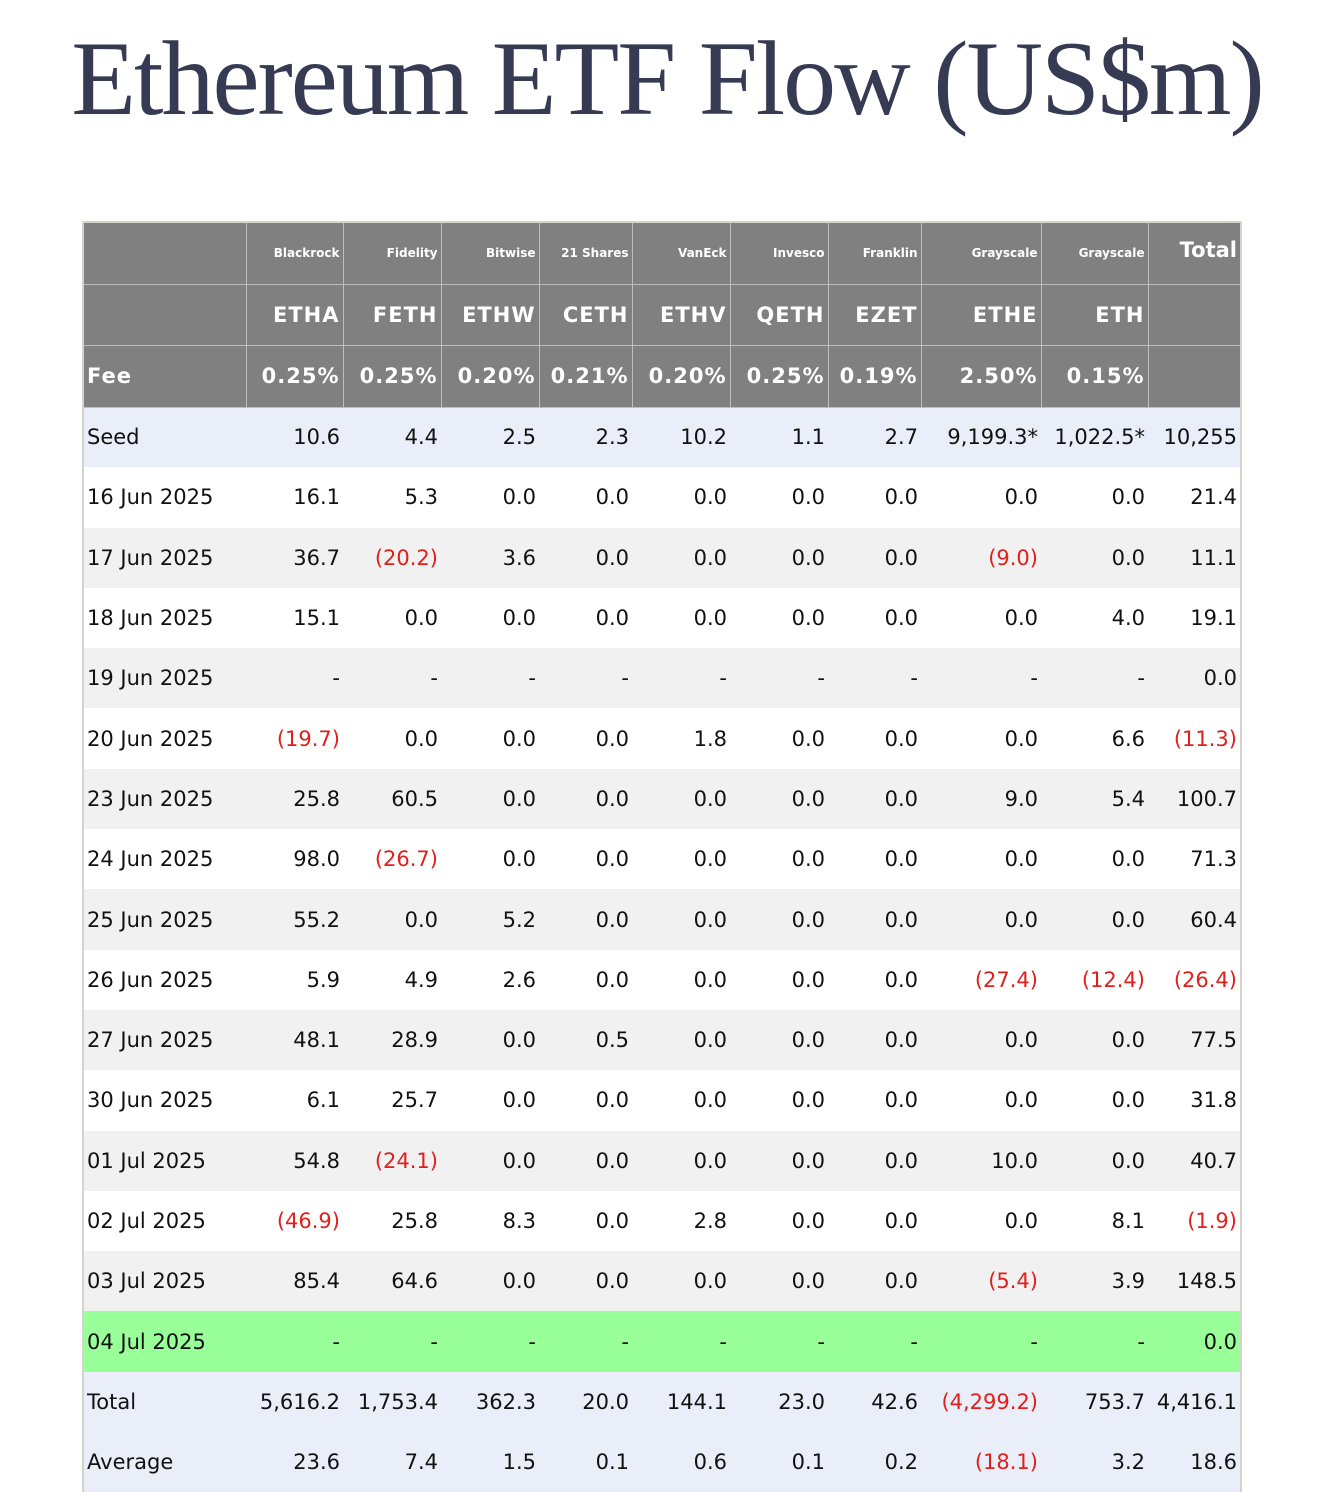 The image size is (1334, 1492). Describe the element at coordinates (681, 738) in the screenshot. I see `flow-value-cell: 1.8` at that location.